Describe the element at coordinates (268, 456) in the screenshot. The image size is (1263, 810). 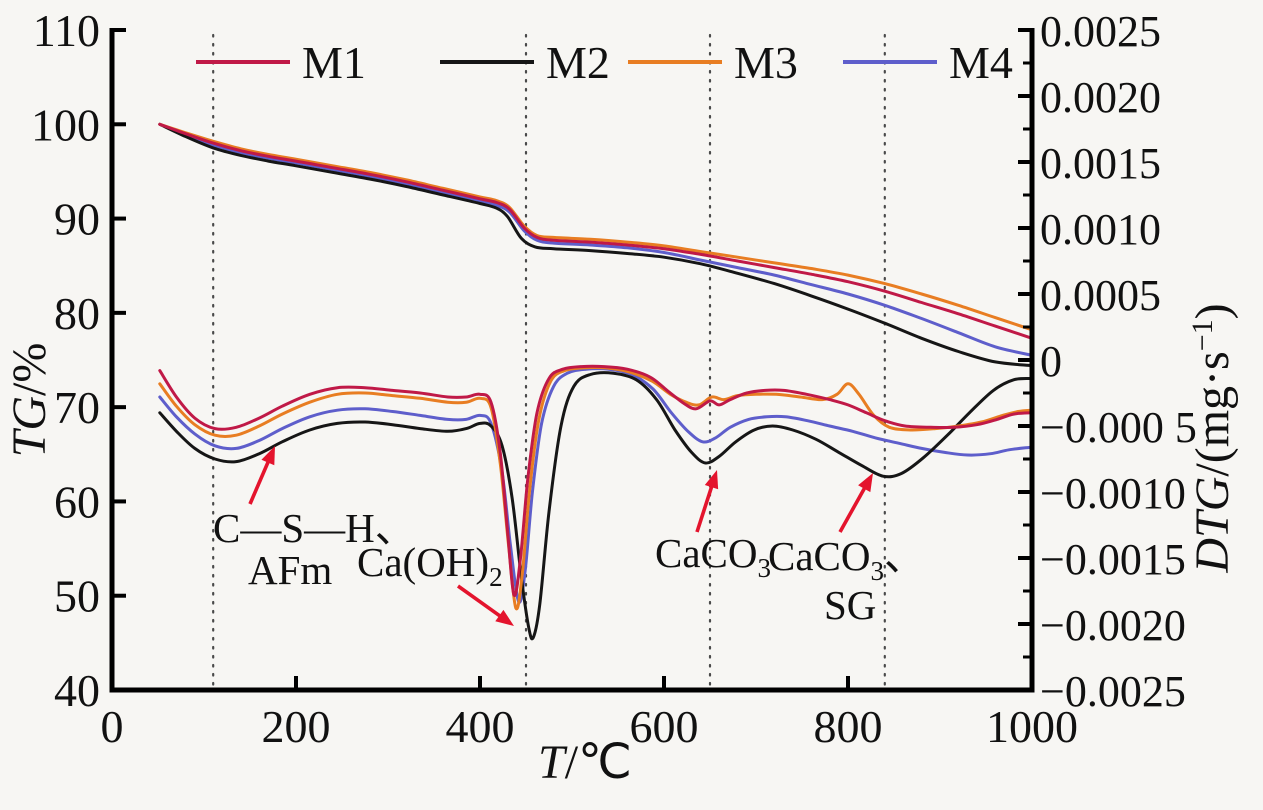
I see `arrow-csh-afm-head` at that location.